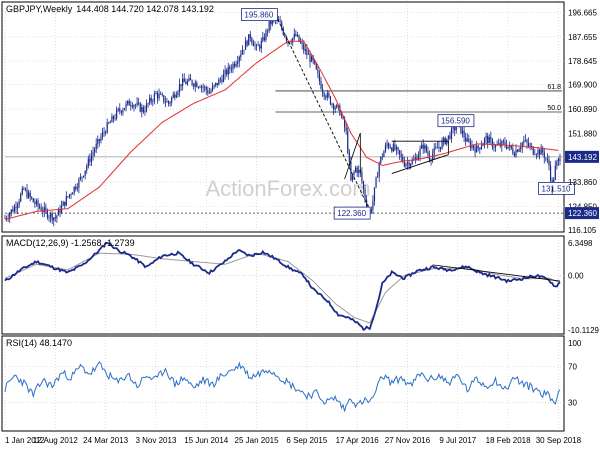 Image resolution: width=600 pixels, height=455 pixels. Describe the element at coordinates (287, 188) in the screenshot. I see `watermark: ActionForex.com` at that location.